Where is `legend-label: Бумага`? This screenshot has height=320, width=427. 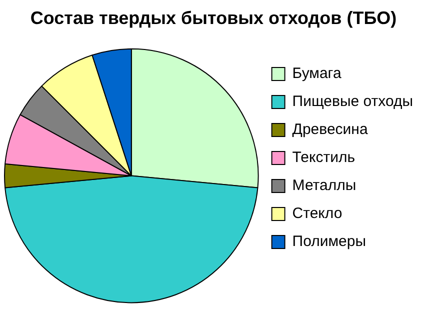
legend-label: Бумага is located at coordinates (317, 73).